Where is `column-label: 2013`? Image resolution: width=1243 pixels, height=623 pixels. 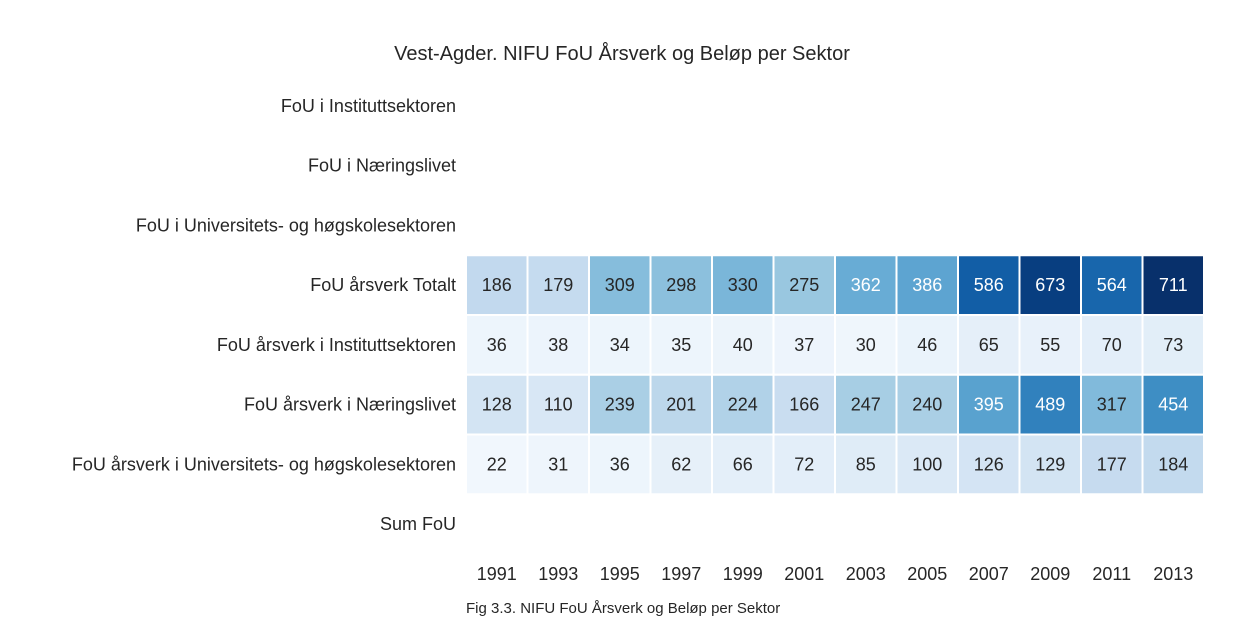 column-label: 2013 is located at coordinates (1173, 574).